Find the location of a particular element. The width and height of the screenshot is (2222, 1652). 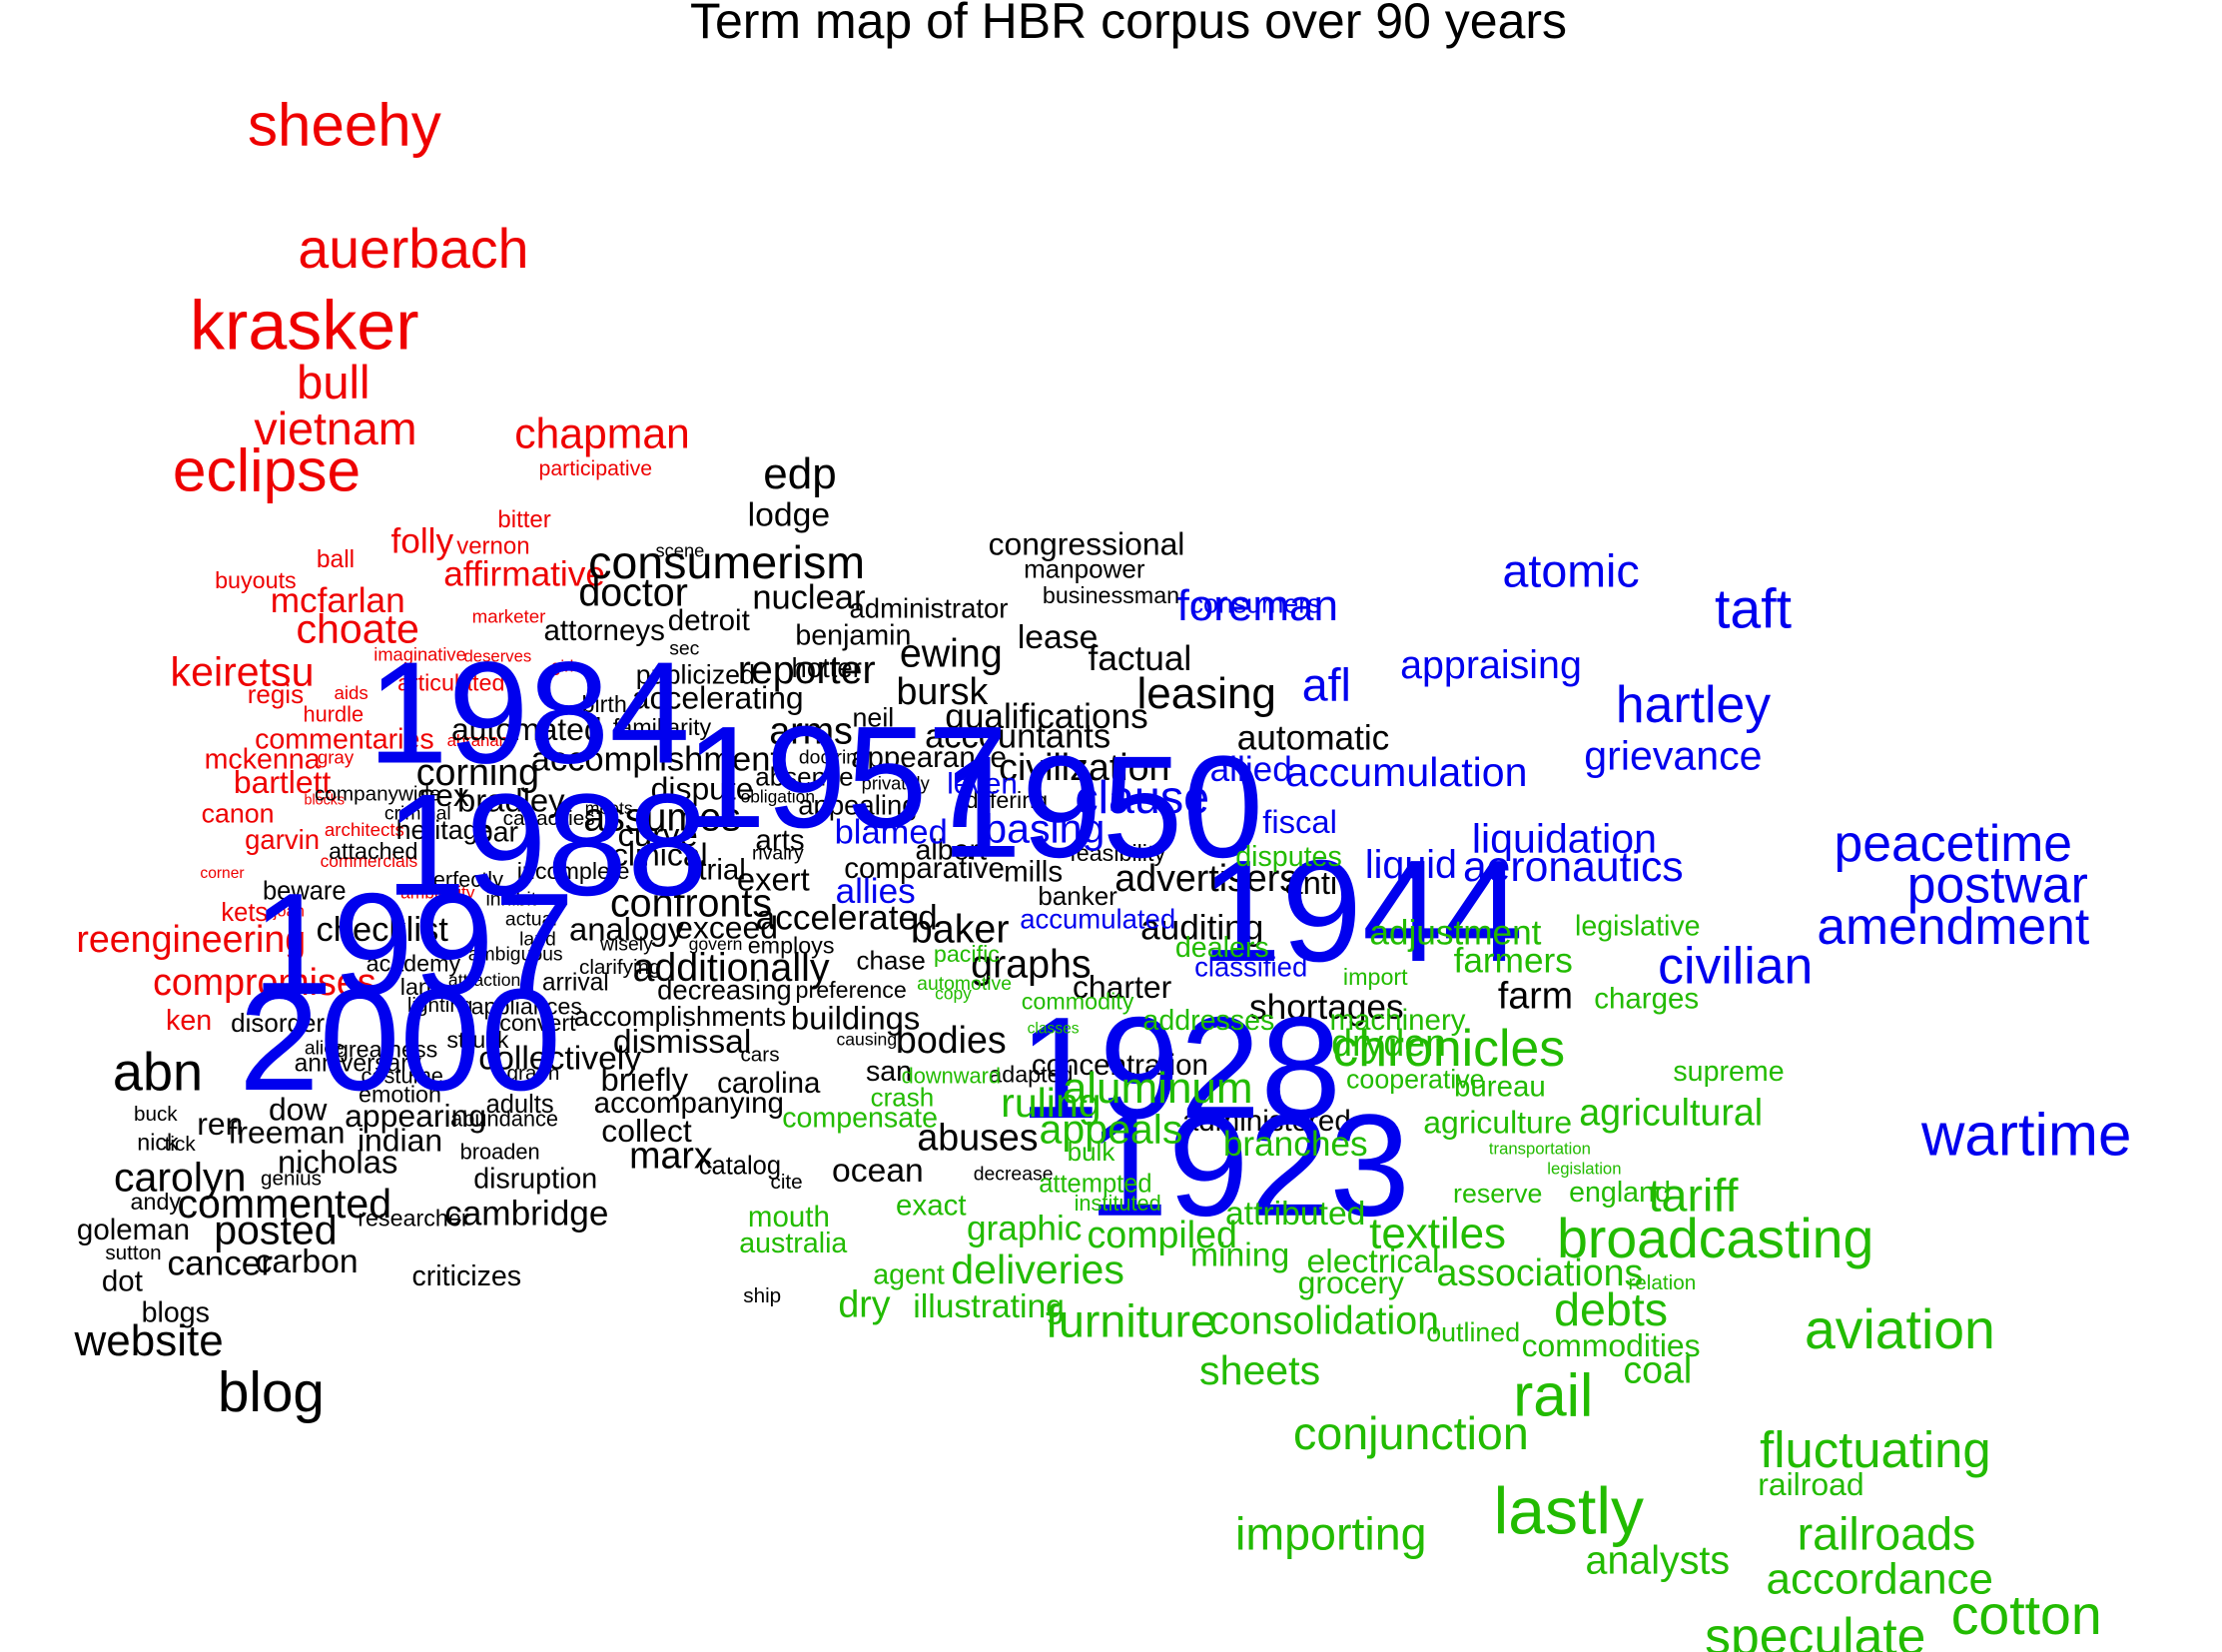

term-label: attributed is located at coordinates (1295, 1214).